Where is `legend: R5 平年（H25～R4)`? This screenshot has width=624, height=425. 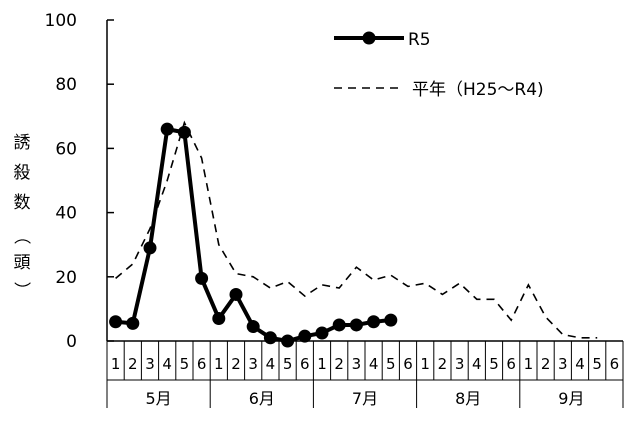 legend: R5 平年（H25～R4) is located at coordinates (439, 65).